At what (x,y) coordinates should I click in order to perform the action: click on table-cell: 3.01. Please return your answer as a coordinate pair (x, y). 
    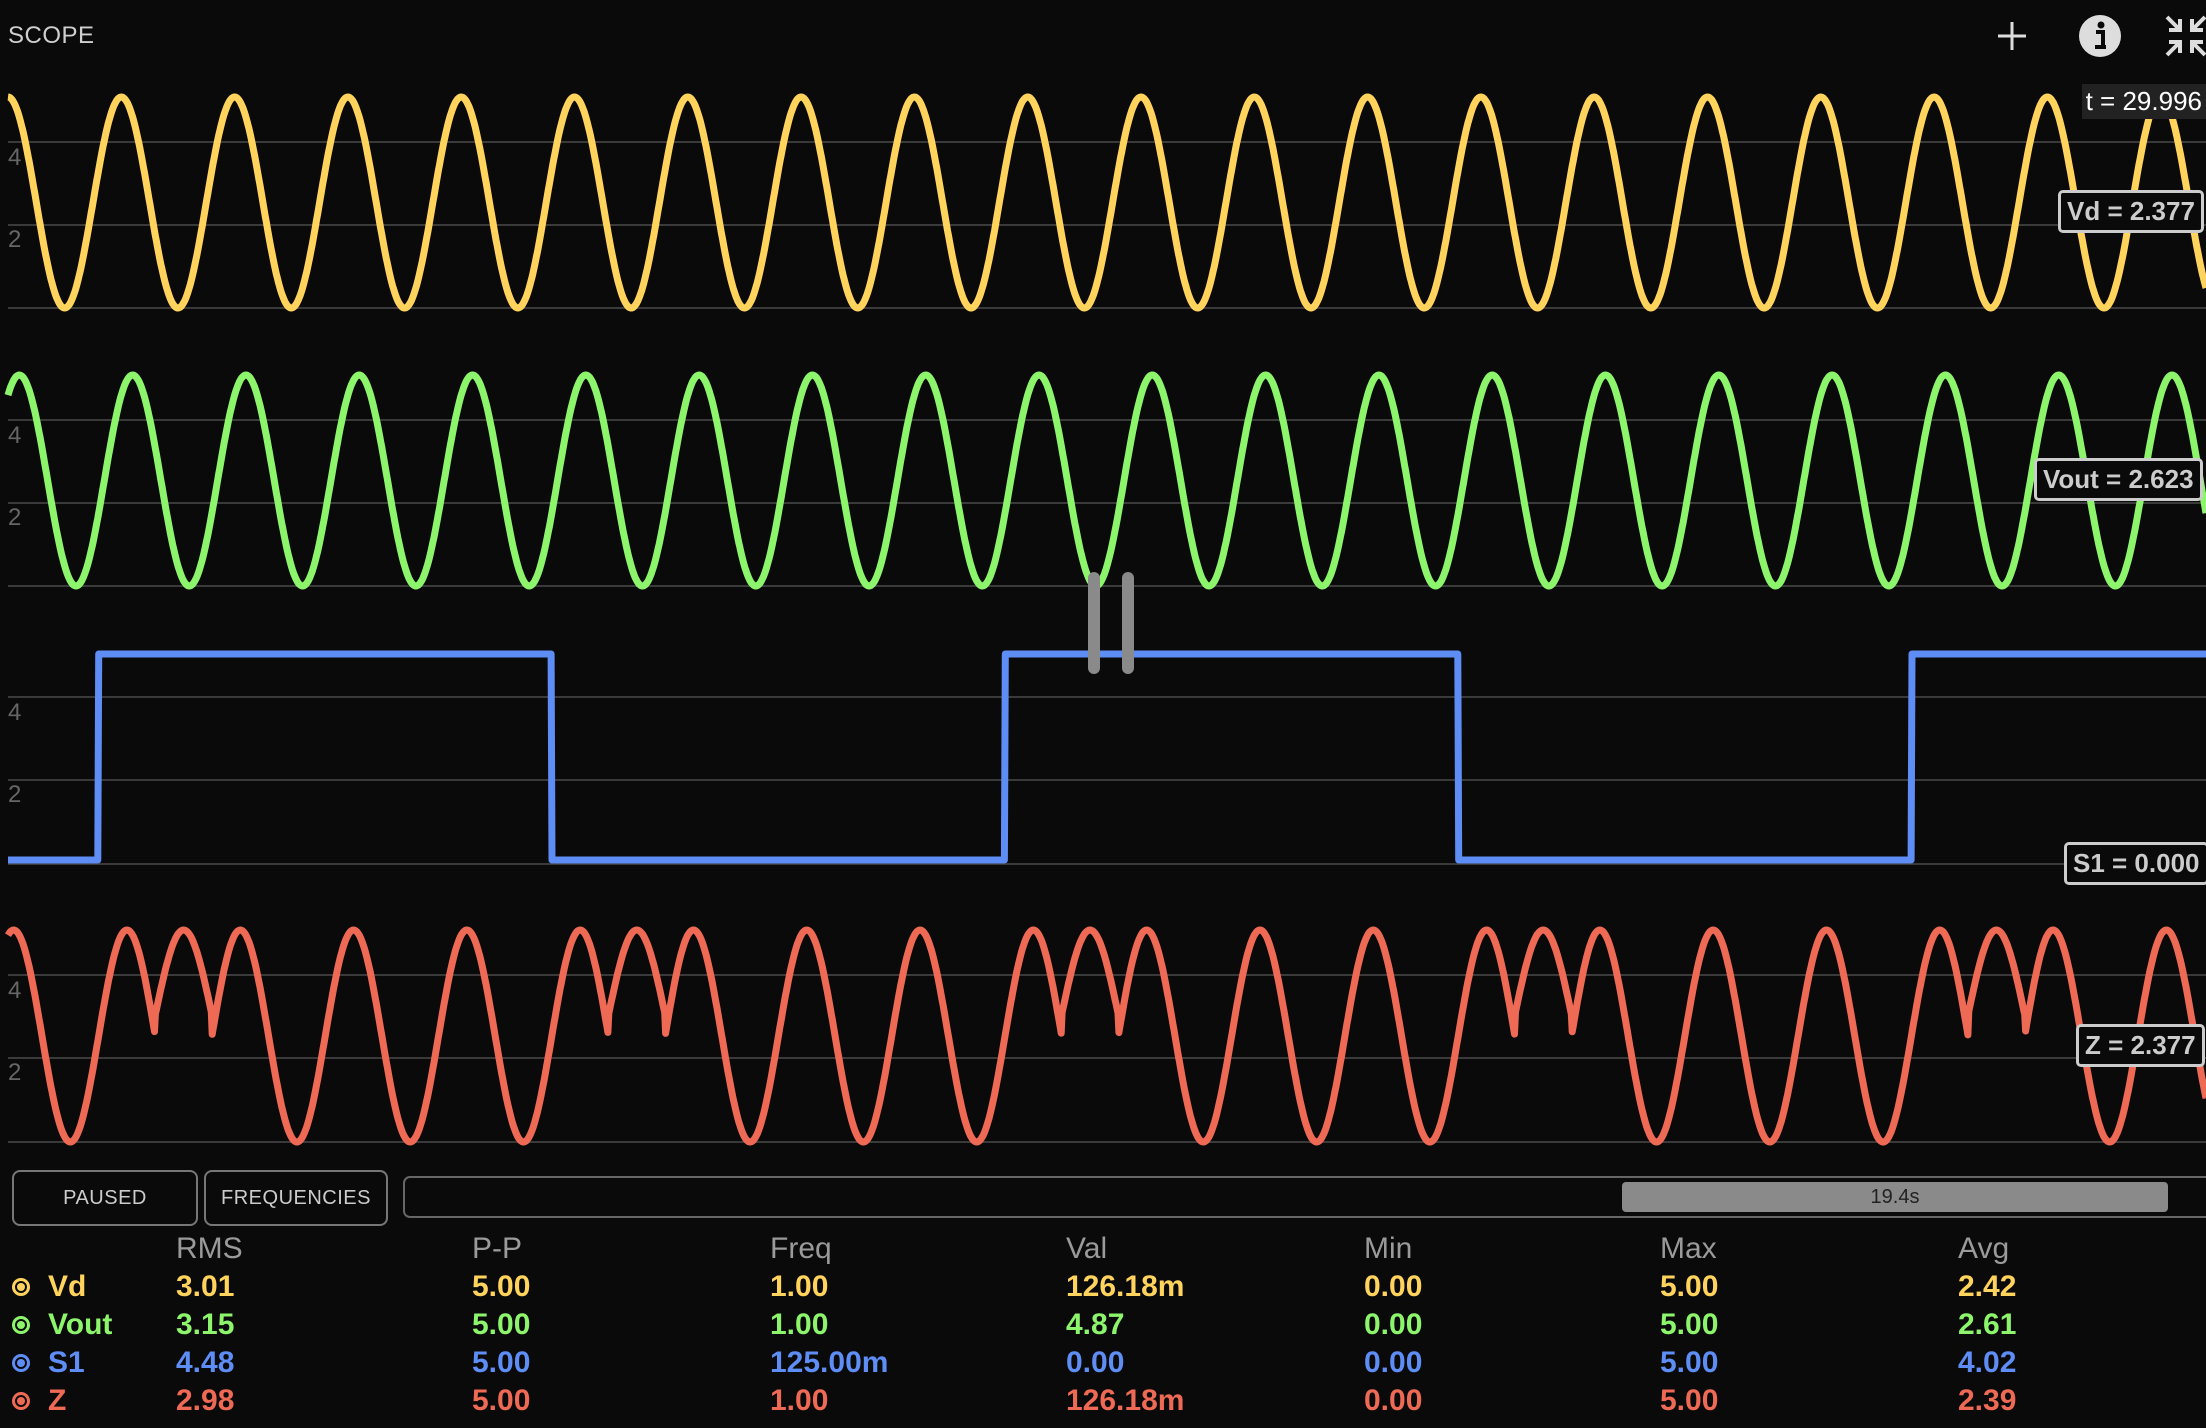
    Looking at the image, I should click on (205, 1286).